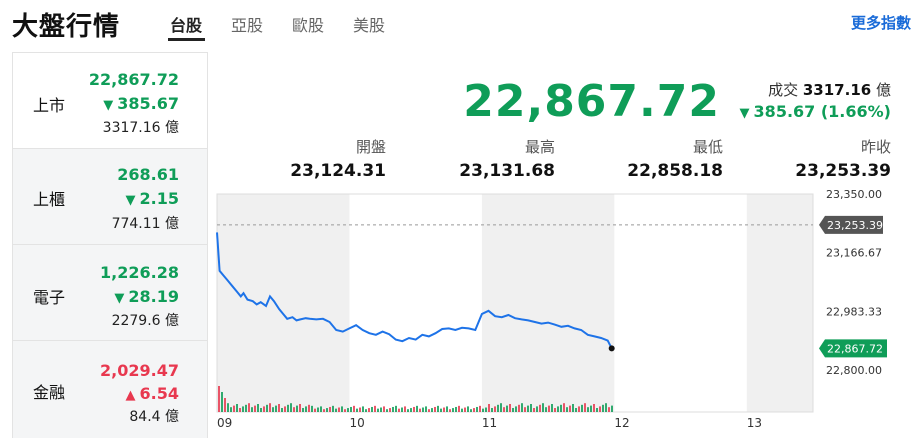  What do you see at coordinates (110, 197) in the screenshot?
I see `sidebar-item-otc: 上櫃 268.61 ▼ 2.15 774.11 億` at bounding box center [110, 197].